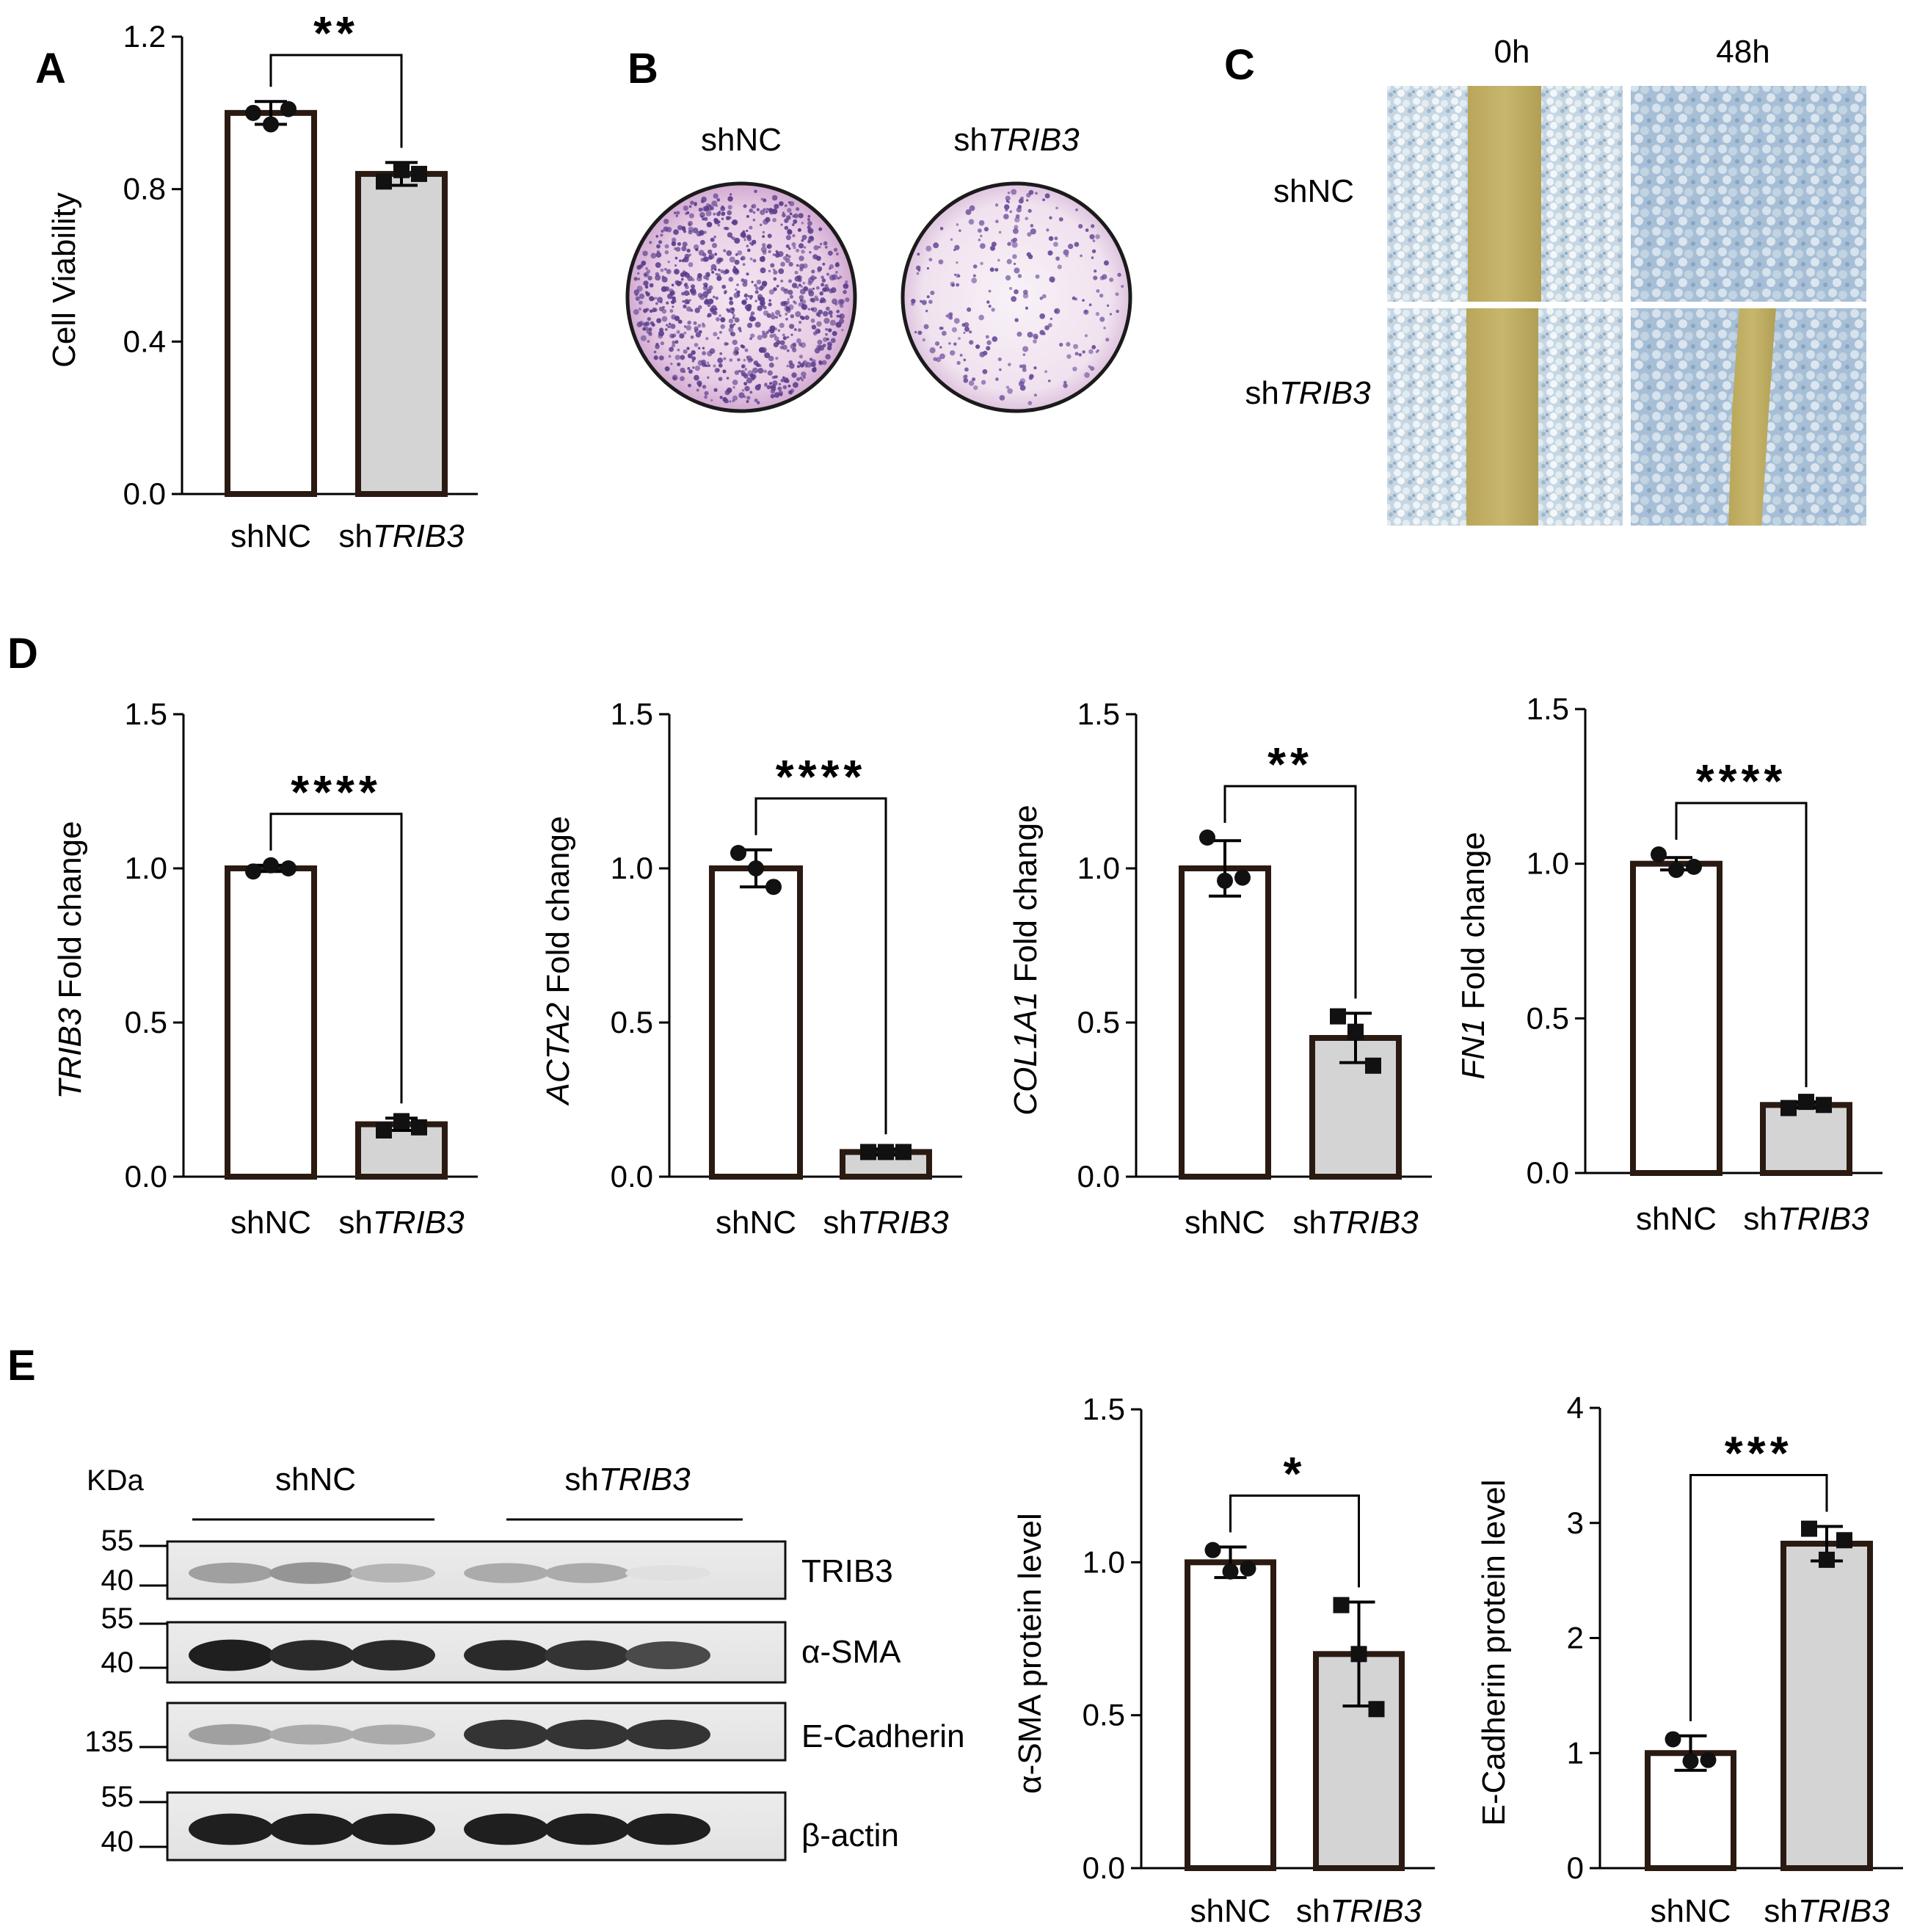 Image resolution: width=1928 pixels, height=1932 pixels. What do you see at coordinates (262, 280) in the screenshot?
I see `chart-cell-viability: 0.0 0.4 0.8 1.2 Cell Viability shNC shTRIB3 **` at bounding box center [262, 280].